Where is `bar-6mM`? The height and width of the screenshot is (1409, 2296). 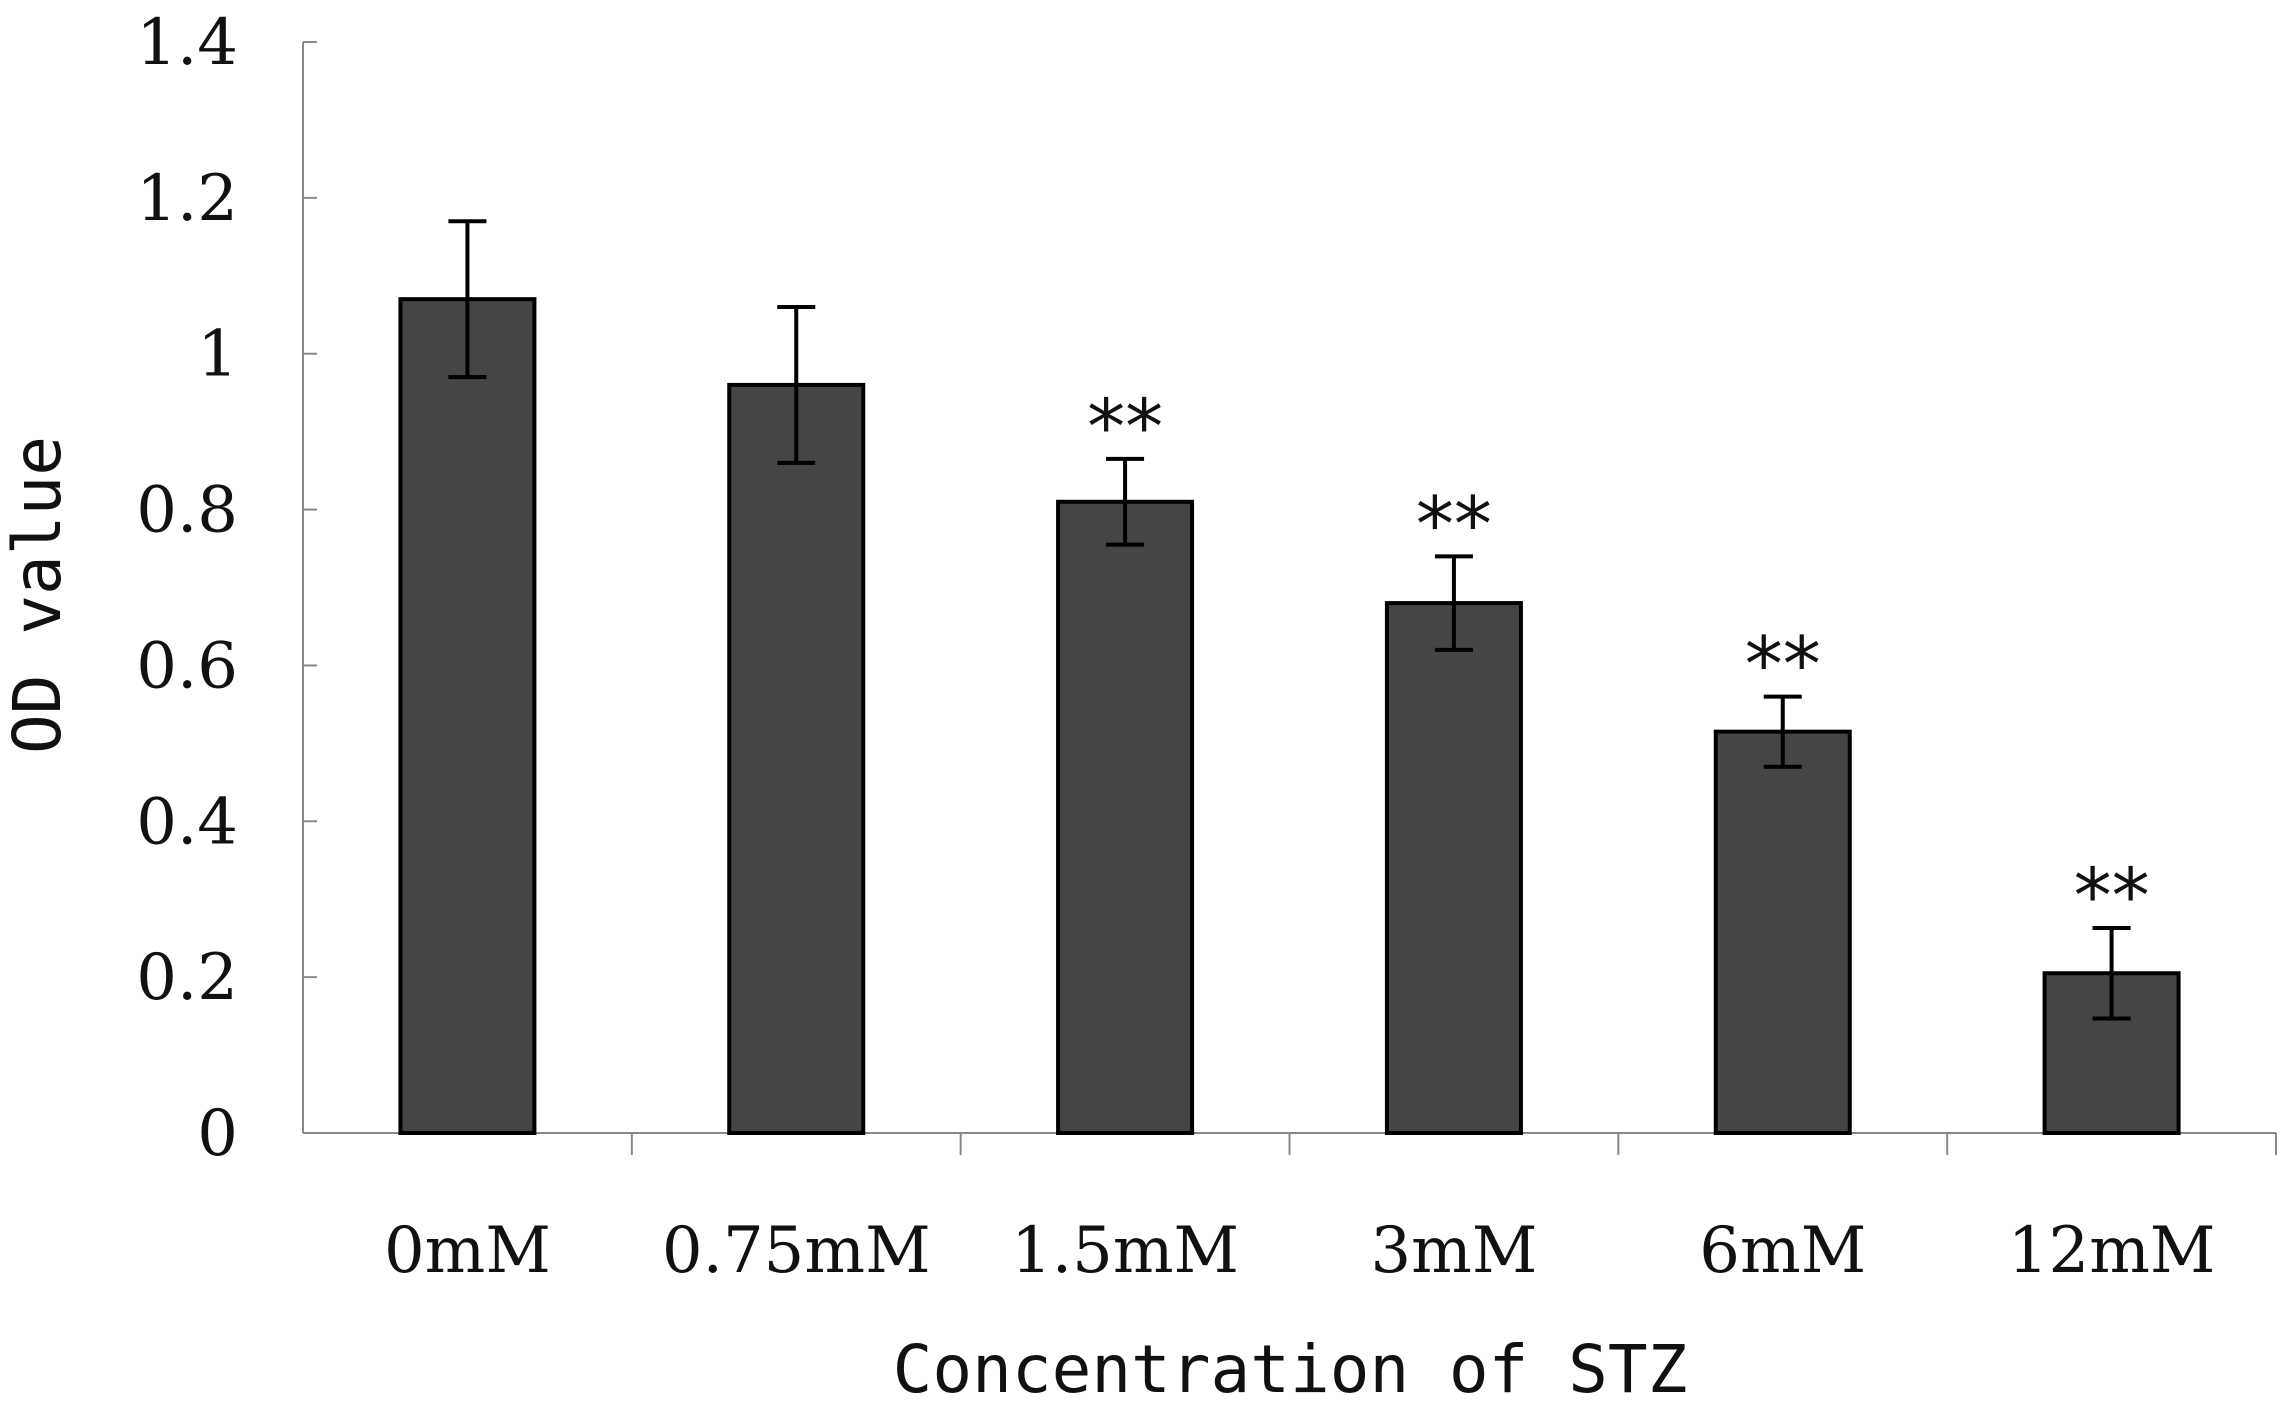 bar-6mM is located at coordinates (1782, 932).